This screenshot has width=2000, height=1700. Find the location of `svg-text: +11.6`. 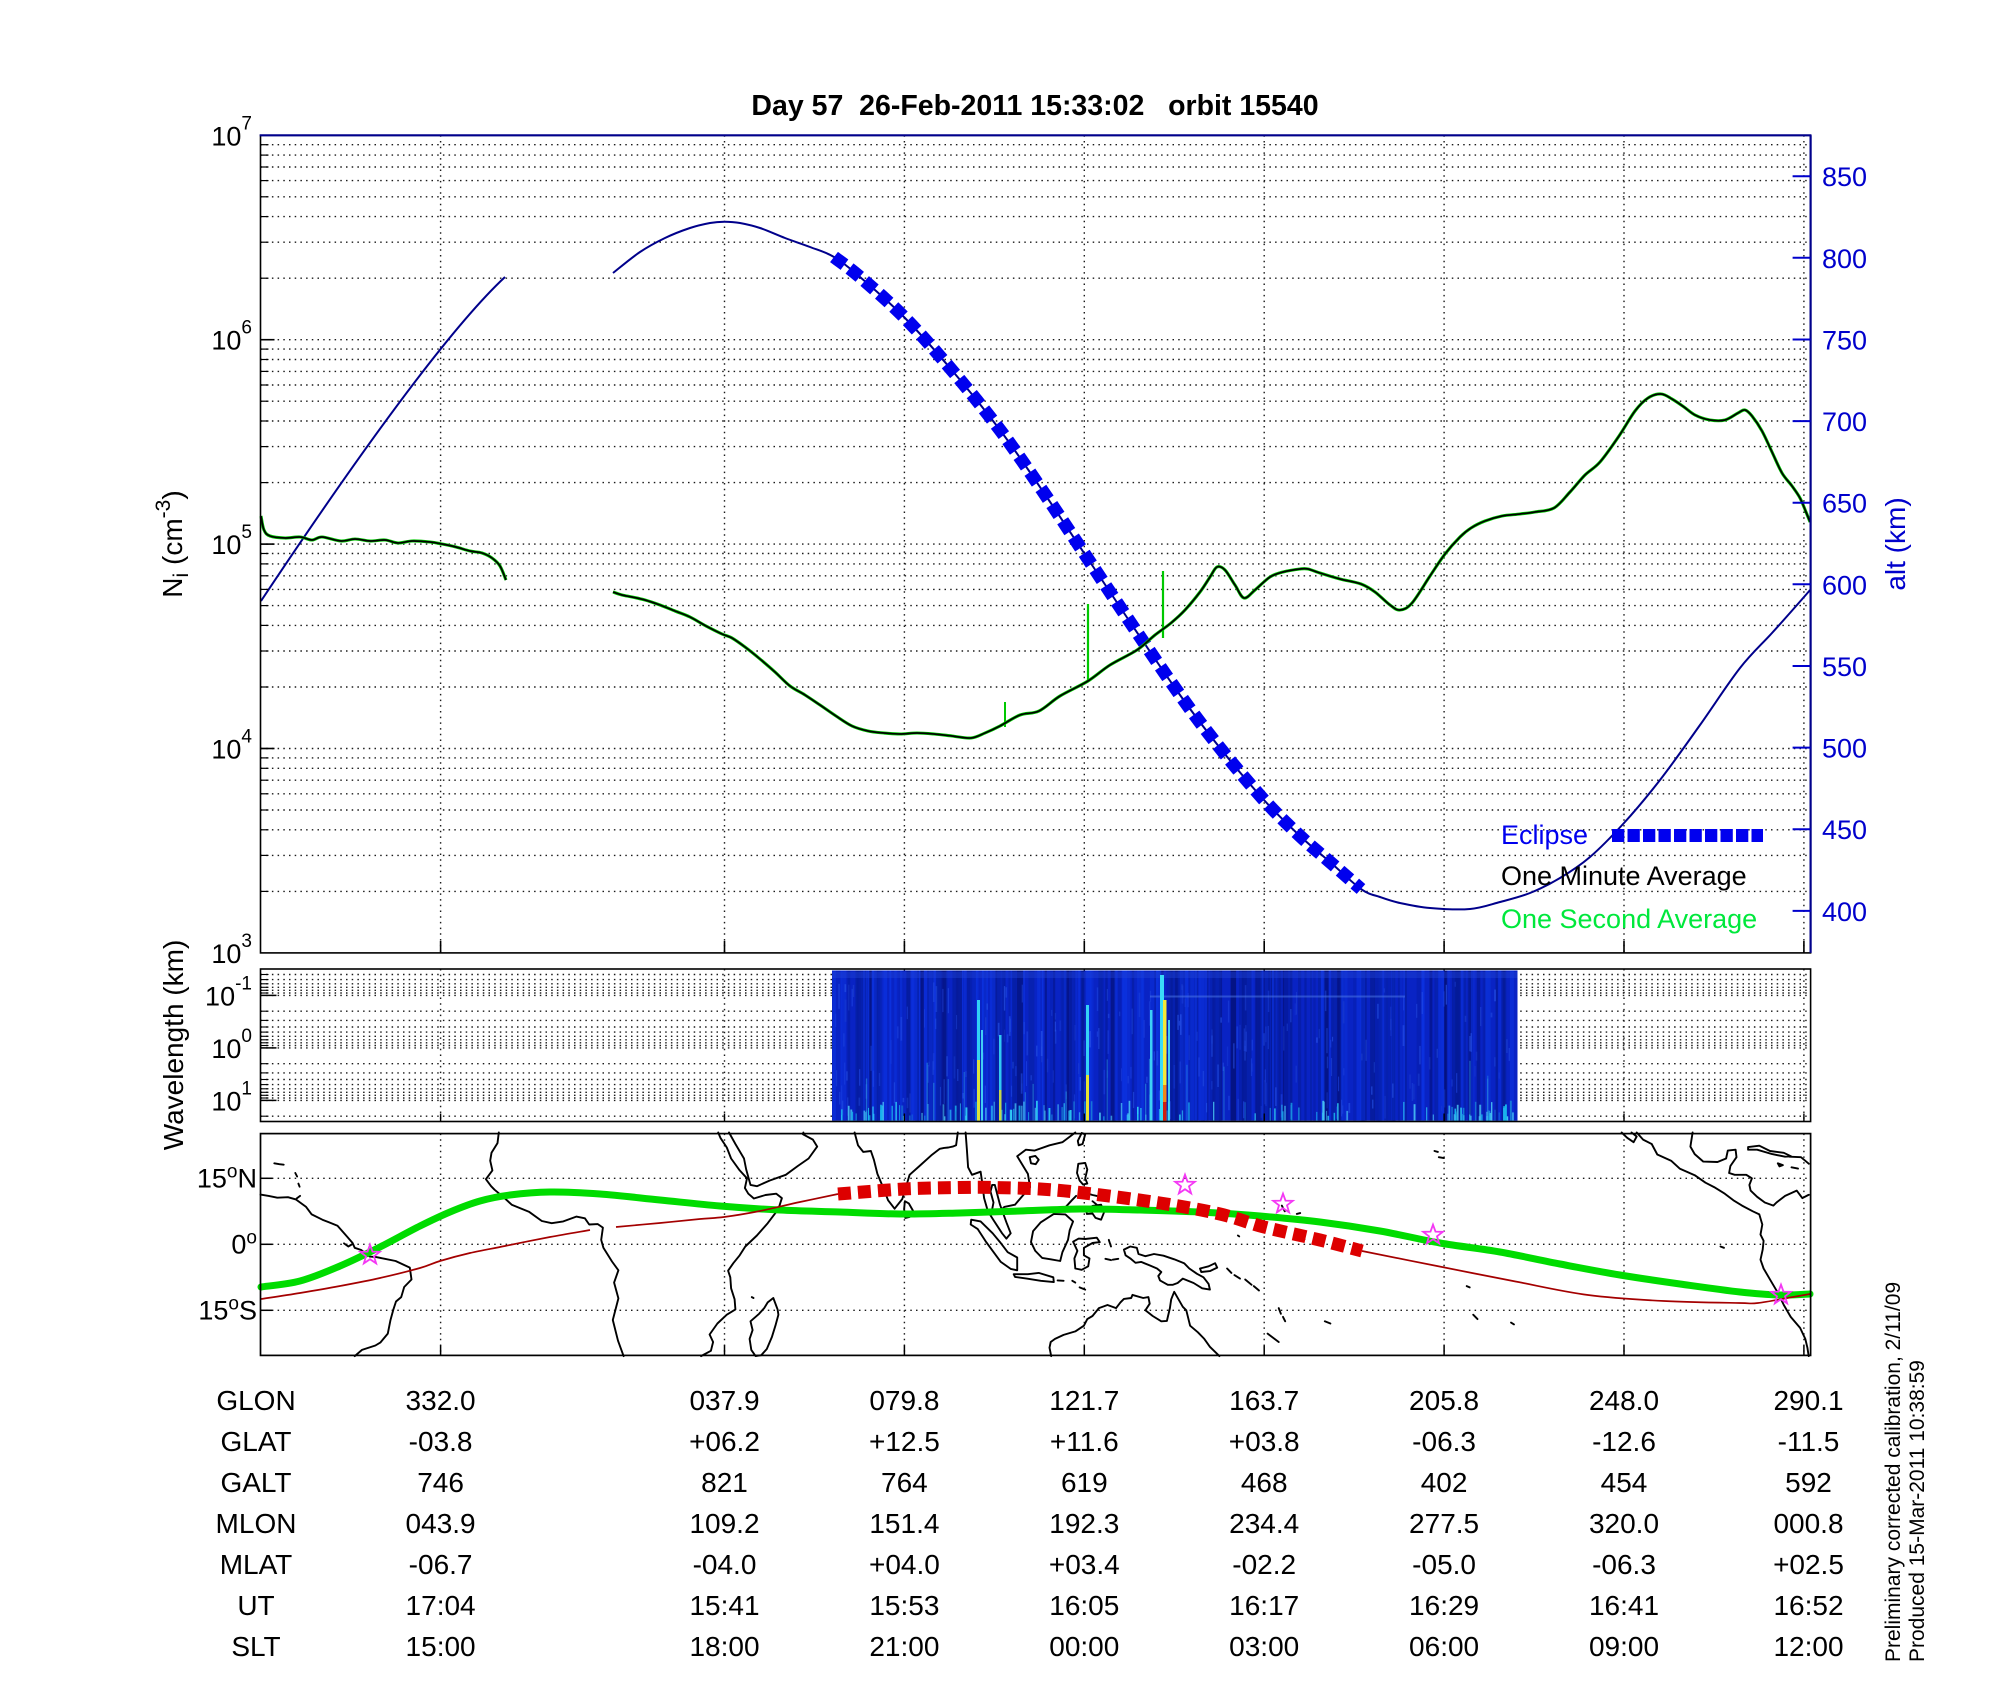

svg-text: +11.6 is located at coordinates (1084, 1441).